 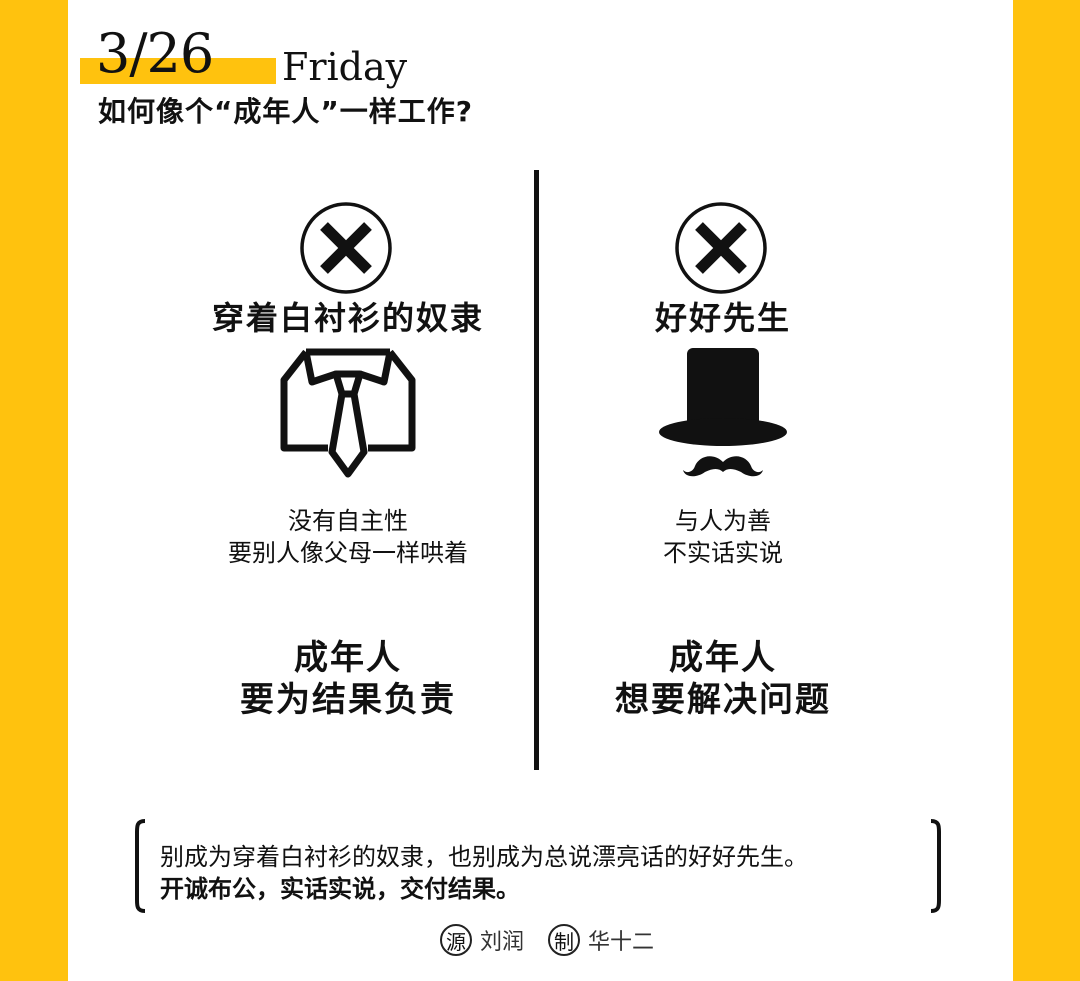 What do you see at coordinates (502, 942) in the screenshot?
I see `source-name: 刘润` at bounding box center [502, 942].